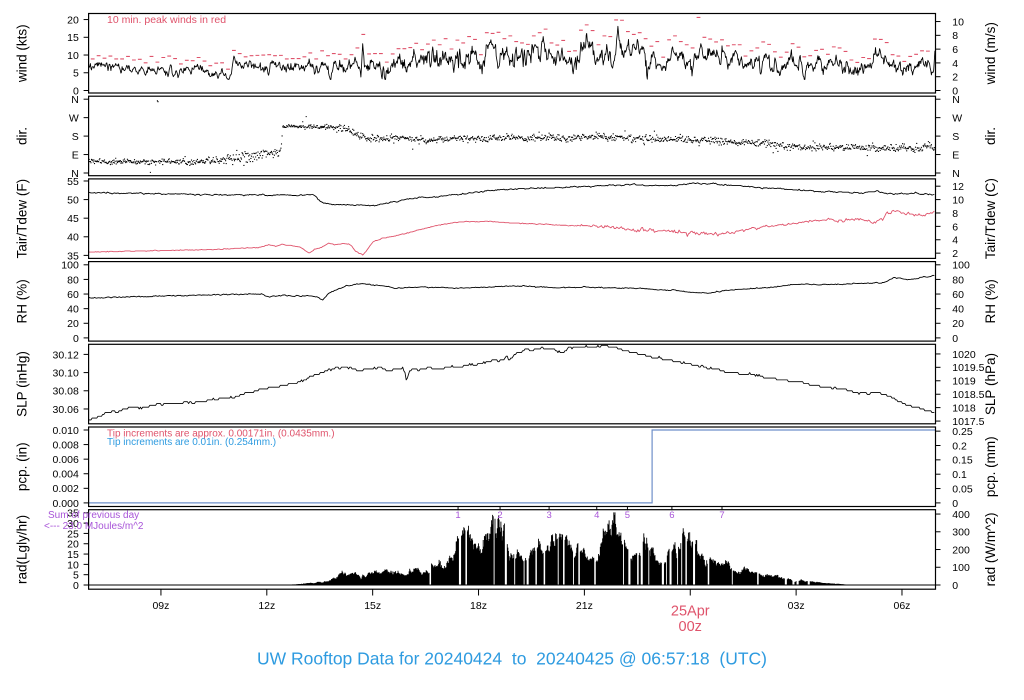  Describe the element at coordinates (962, 432) in the screenshot. I see `tick-label-right-pcp-0.25: 0.25` at that location.